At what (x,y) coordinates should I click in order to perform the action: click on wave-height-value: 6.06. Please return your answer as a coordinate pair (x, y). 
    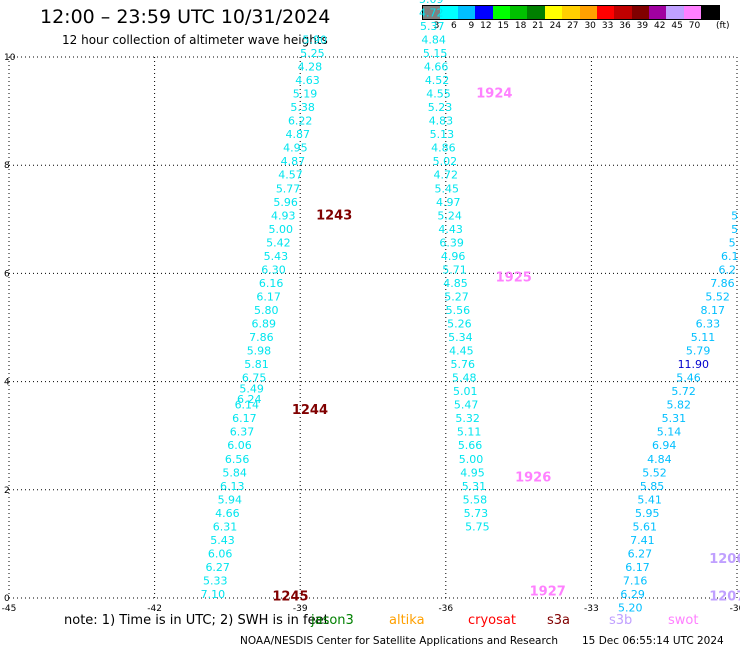
    Looking at the image, I should click on (220, 553).